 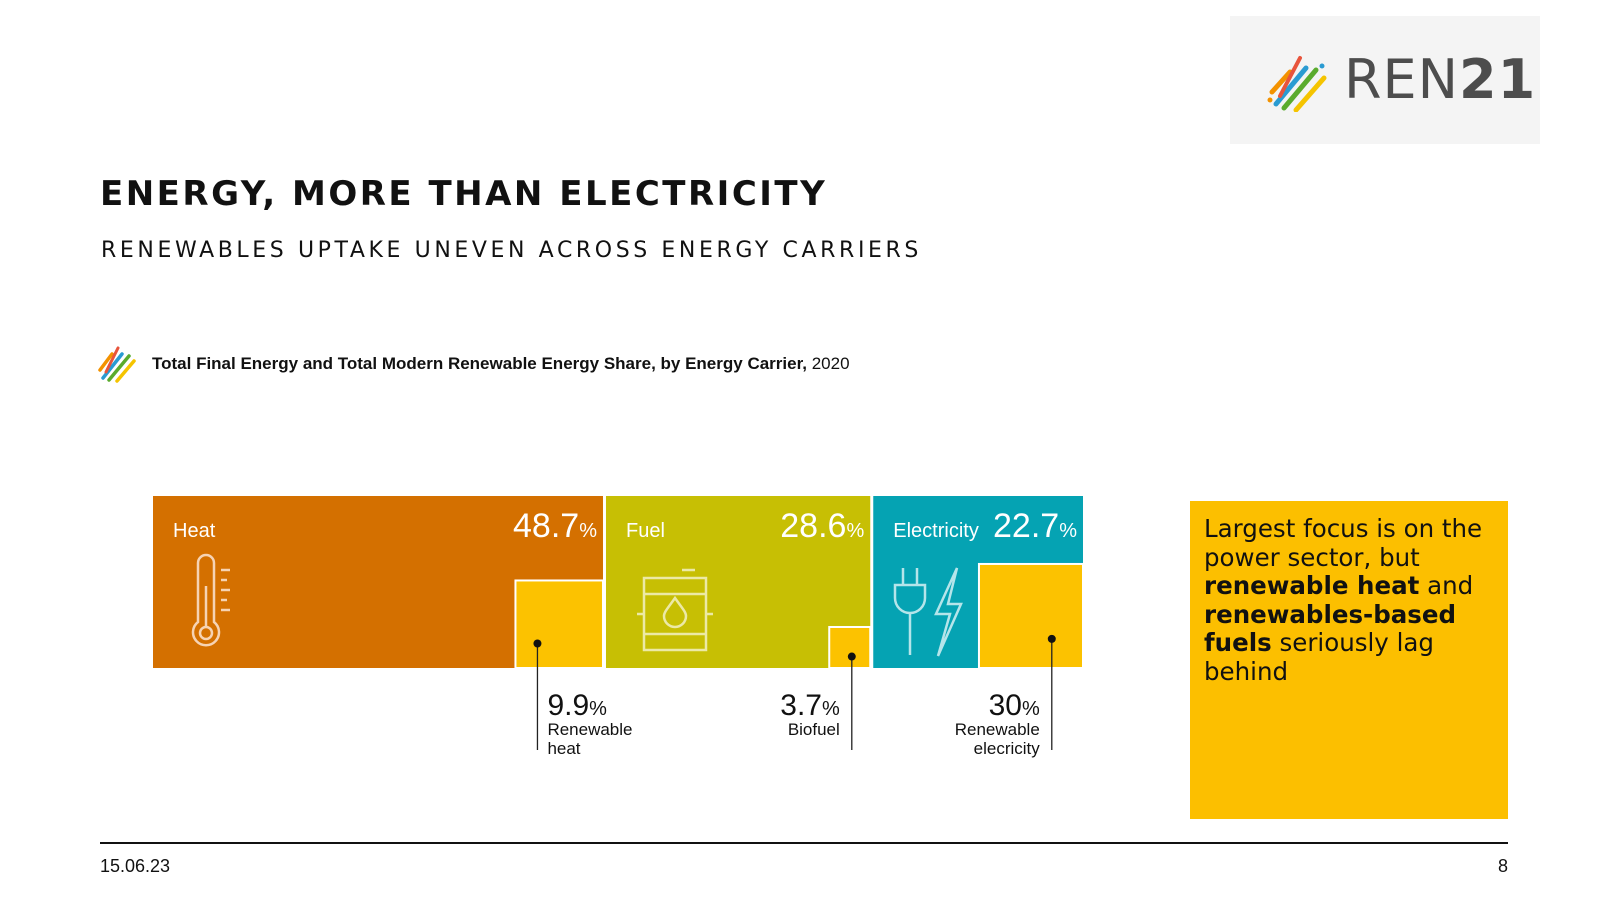 What do you see at coordinates (1498, 79) in the screenshot?
I see `logo-text-bold: 21` at bounding box center [1498, 79].